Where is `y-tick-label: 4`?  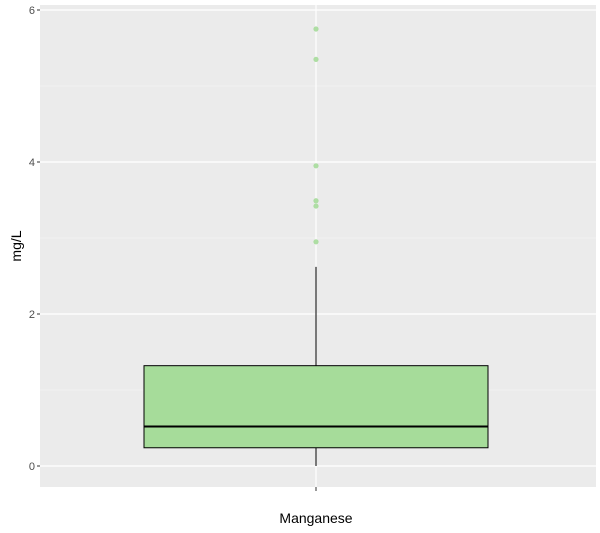 y-tick-label: 4 is located at coordinates (32, 163).